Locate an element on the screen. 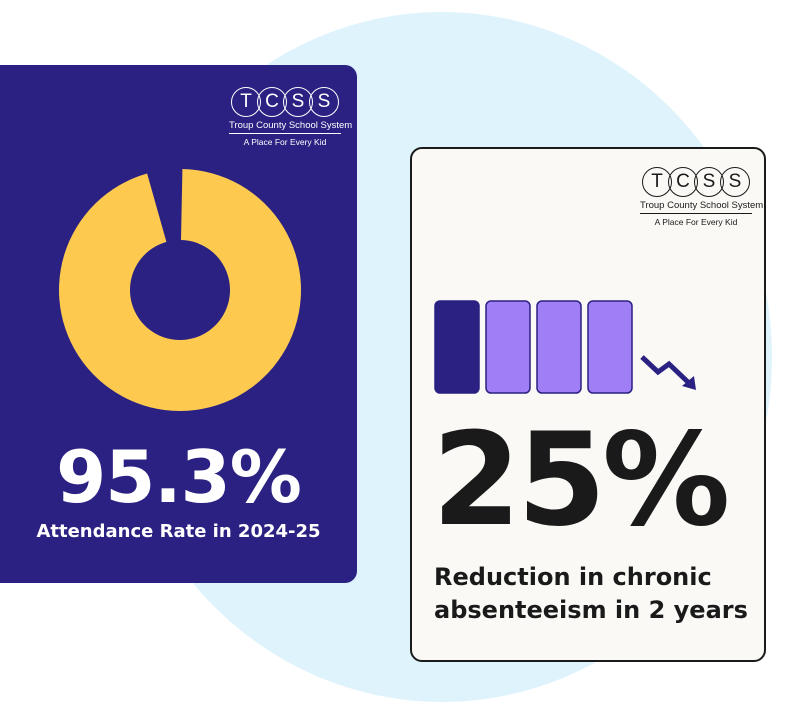  absenteeism-value: 25% is located at coordinates (581, 480).